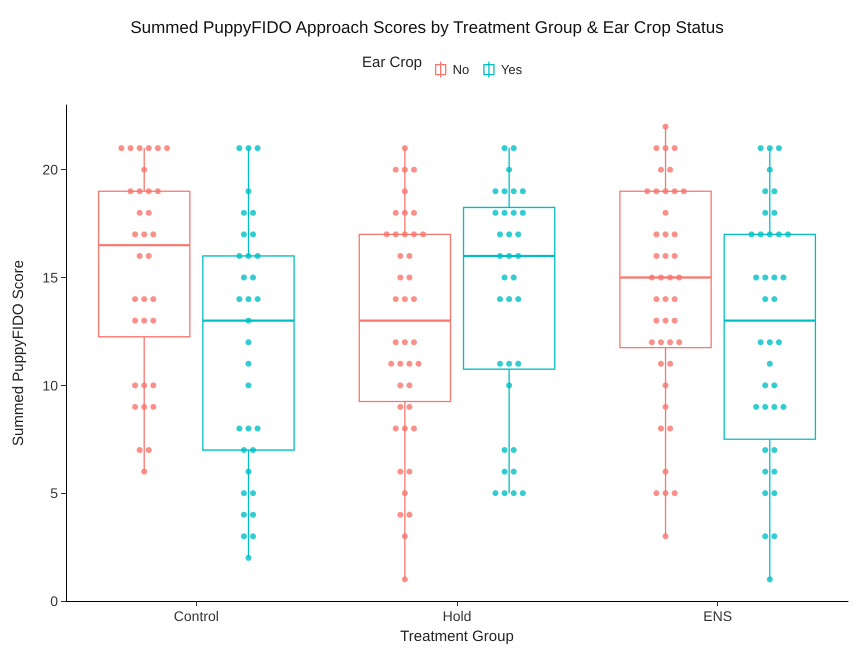  I want to click on chart-title: Summed PuppyFIDO Approach Scores by Treatment Group & Ear Crop Status, so click(427, 27).